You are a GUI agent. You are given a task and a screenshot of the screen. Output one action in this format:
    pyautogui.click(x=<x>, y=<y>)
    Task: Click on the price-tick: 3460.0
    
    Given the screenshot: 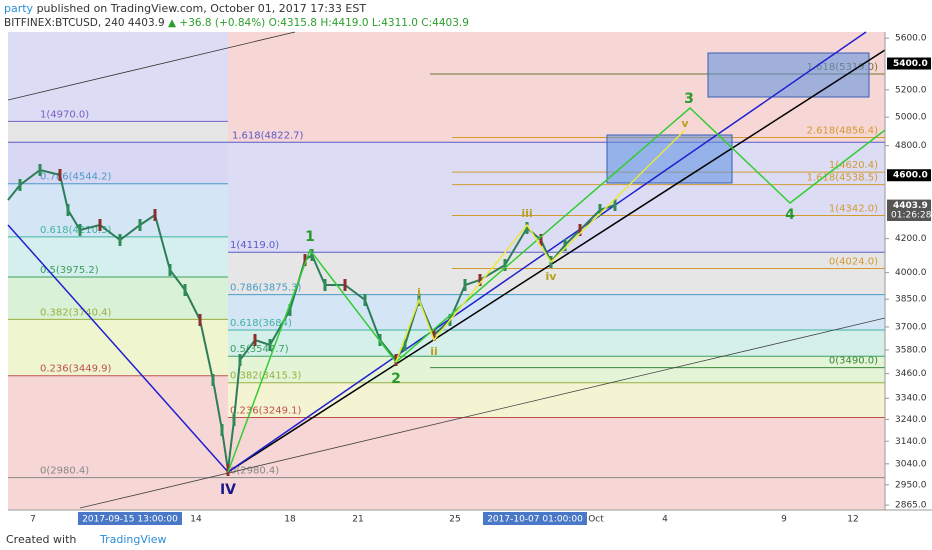 What is the action you would take?
    pyautogui.click(x=911, y=374)
    